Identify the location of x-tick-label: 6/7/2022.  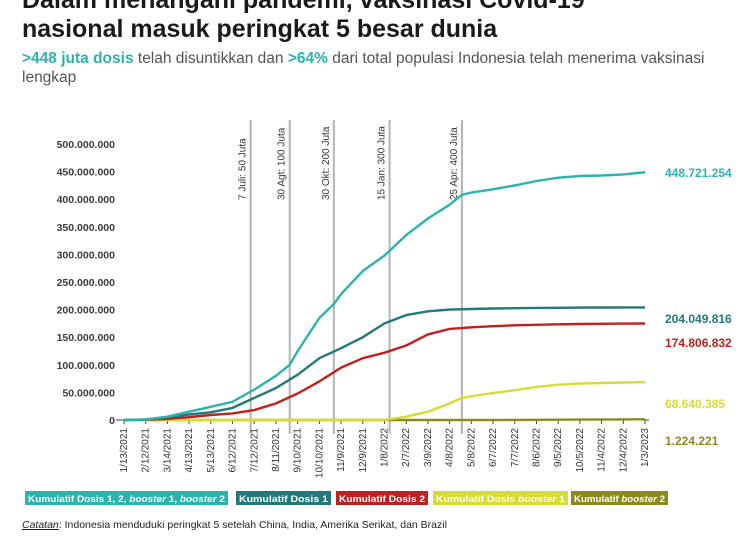
(493, 447).